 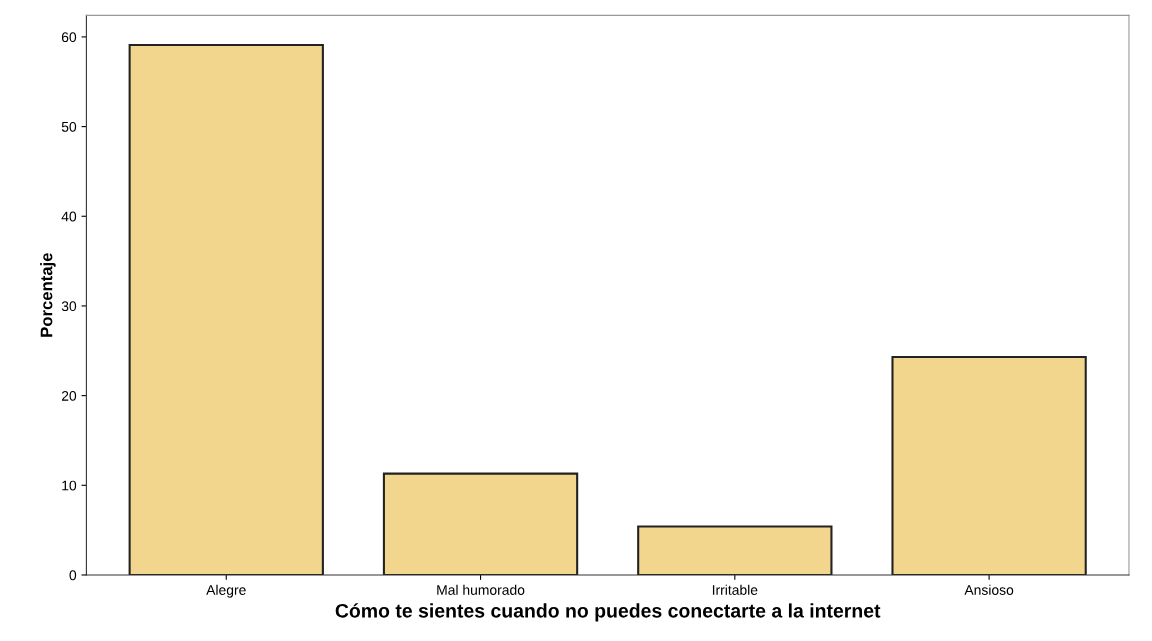 What do you see at coordinates (69, 485) in the screenshot?
I see `y-tick-label: 10` at bounding box center [69, 485].